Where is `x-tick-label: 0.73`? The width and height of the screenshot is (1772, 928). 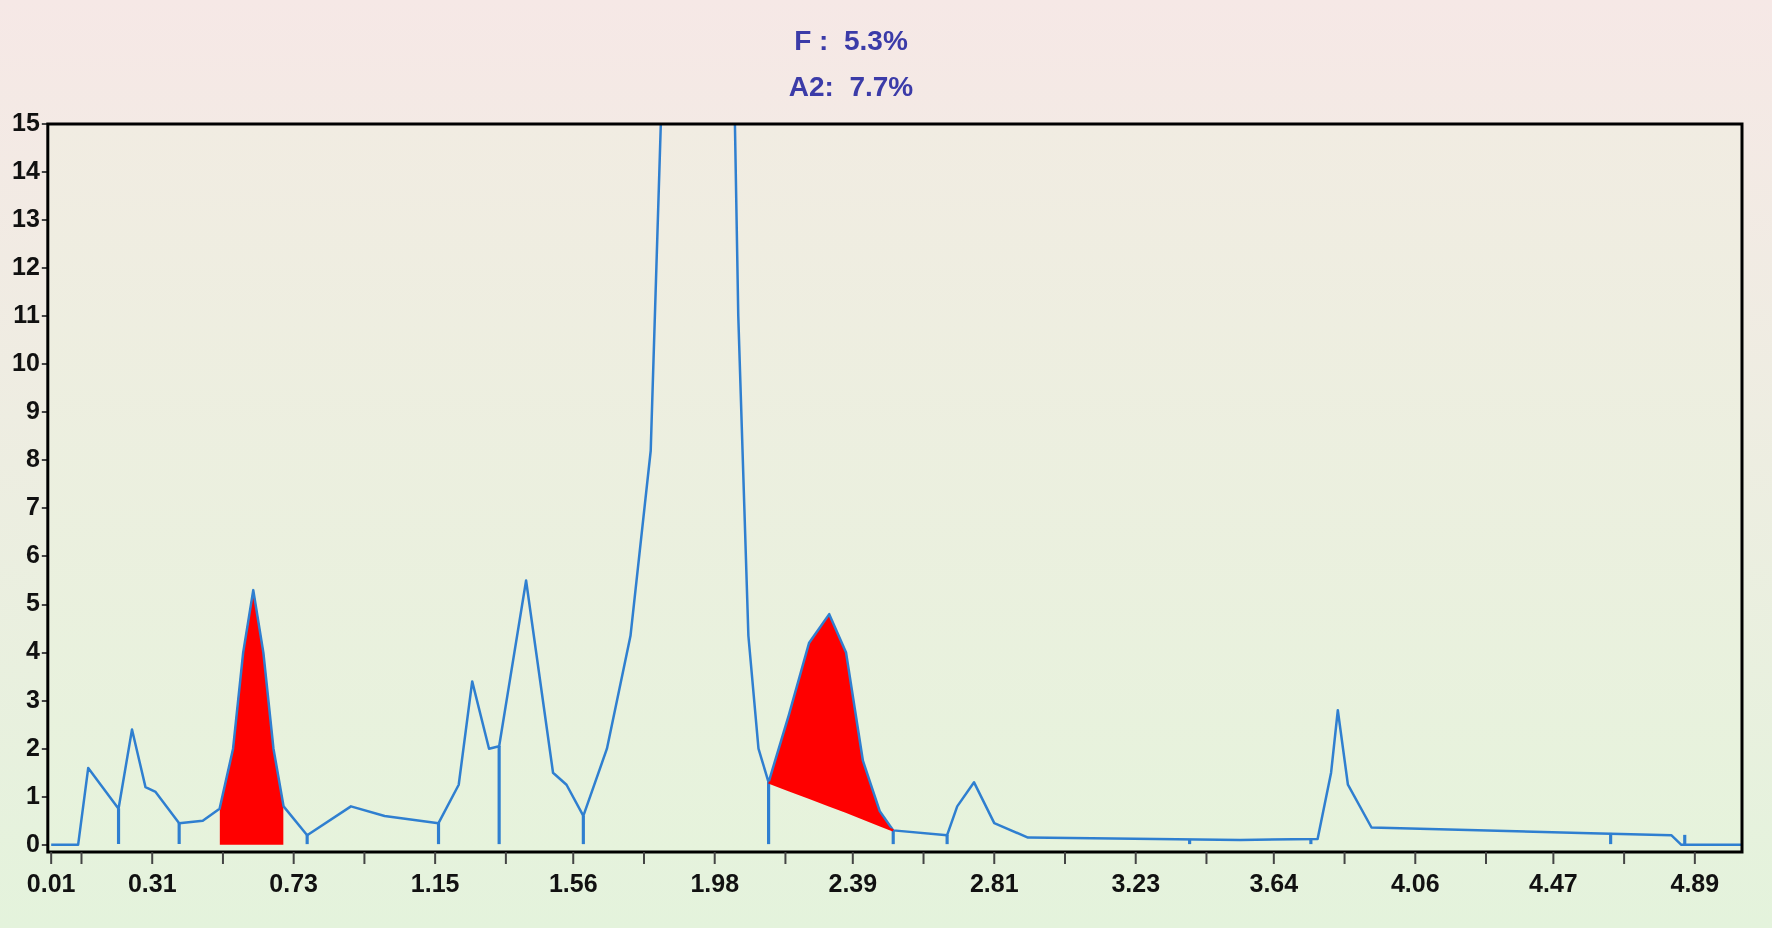 x-tick-label: 0.73 is located at coordinates (294, 882).